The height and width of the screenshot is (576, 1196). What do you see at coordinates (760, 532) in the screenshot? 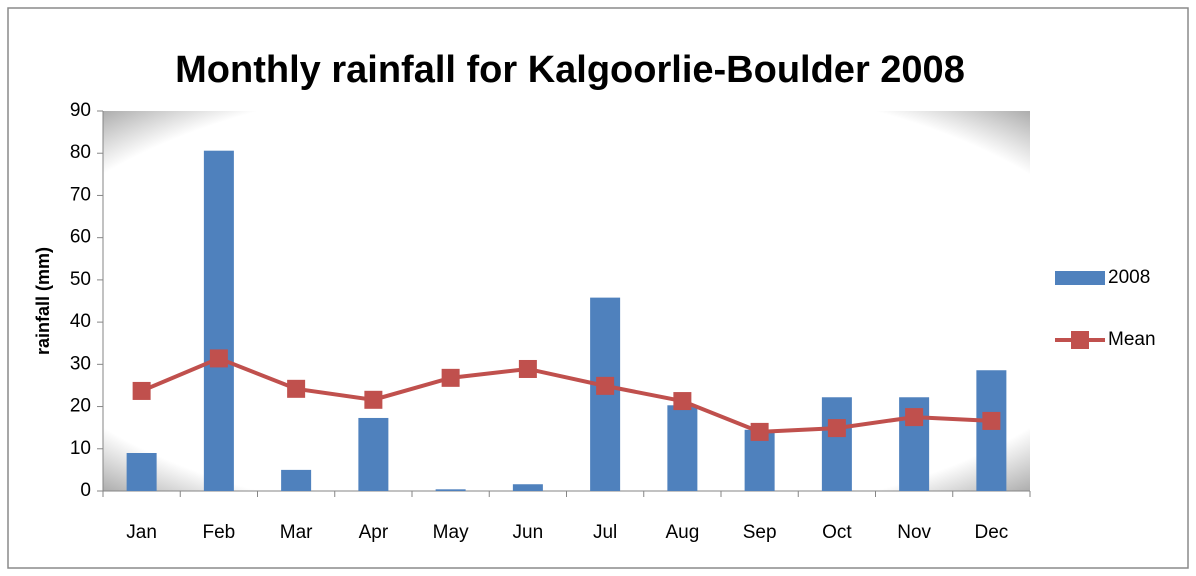
I see `x-tick-label: Sep` at bounding box center [760, 532].